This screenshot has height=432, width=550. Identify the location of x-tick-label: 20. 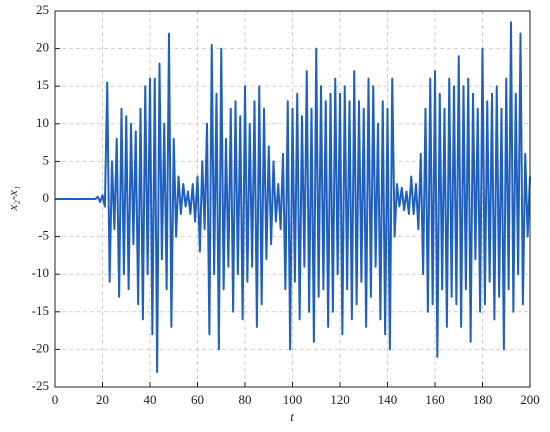
(102, 399).